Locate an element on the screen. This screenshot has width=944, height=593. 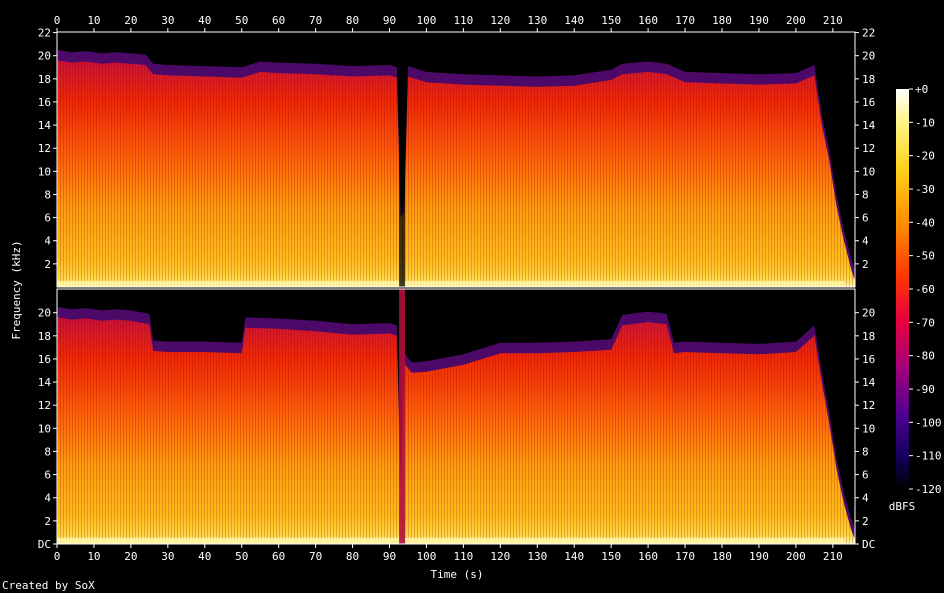
time-tick-label-top: 130 is located at coordinates (537, 20).